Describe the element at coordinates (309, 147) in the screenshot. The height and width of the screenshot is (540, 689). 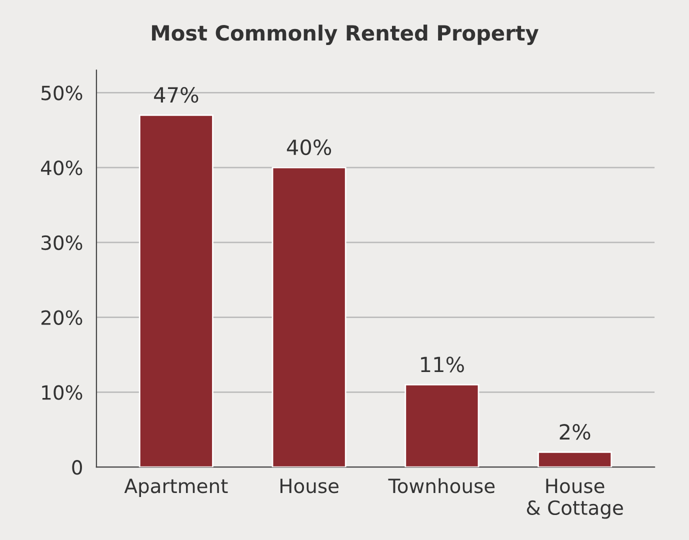
I see `data-label: 40%` at that location.